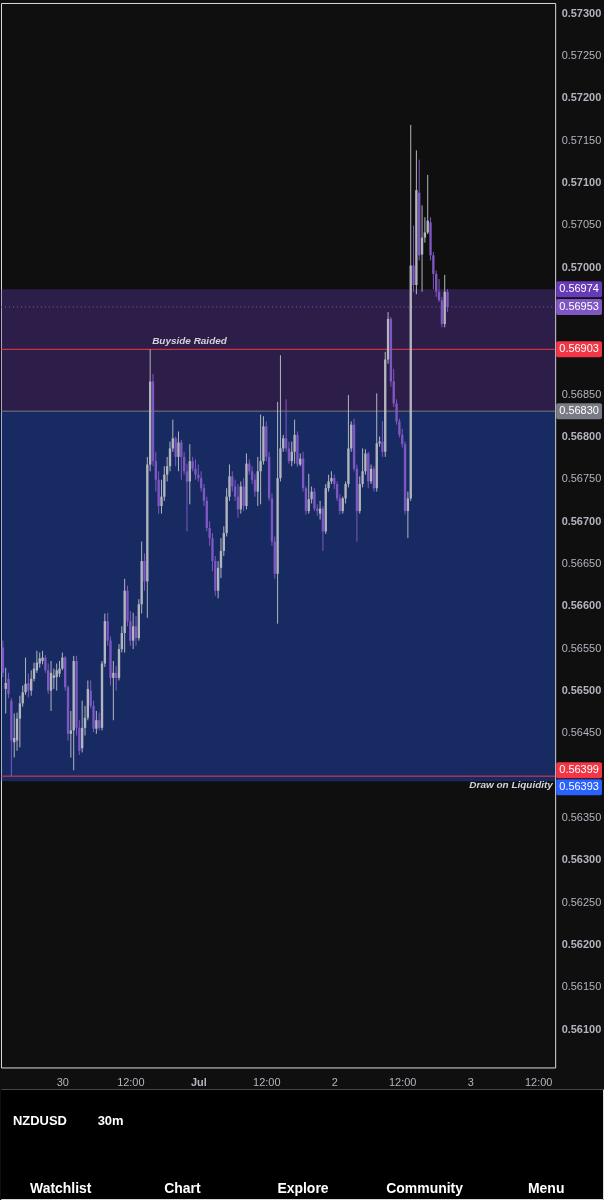  I want to click on text: 30m, so click(110, 1121).